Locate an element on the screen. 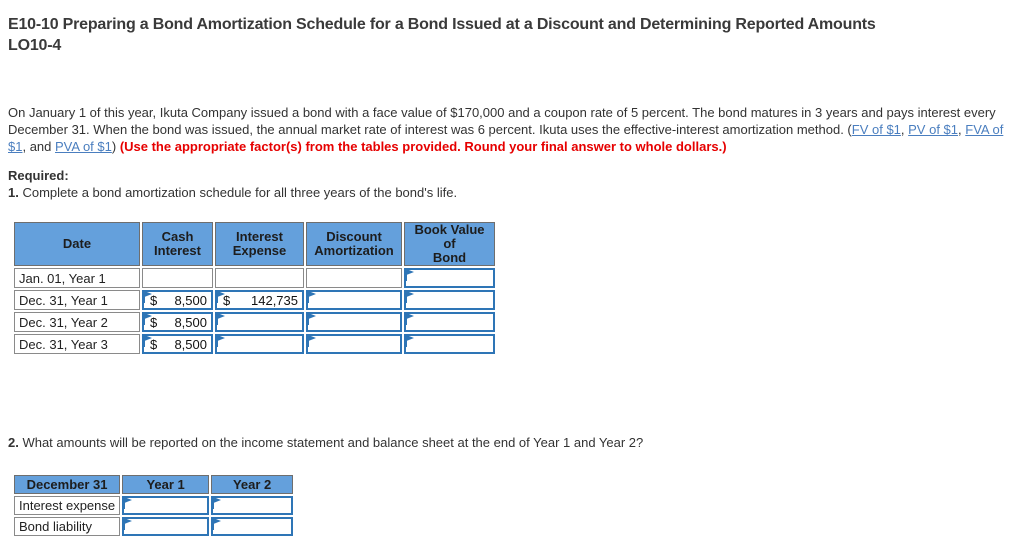 This screenshot has height=558, width=1024. cash-interest-cell-dec31-y2: $ 8,500 is located at coordinates (177, 322).